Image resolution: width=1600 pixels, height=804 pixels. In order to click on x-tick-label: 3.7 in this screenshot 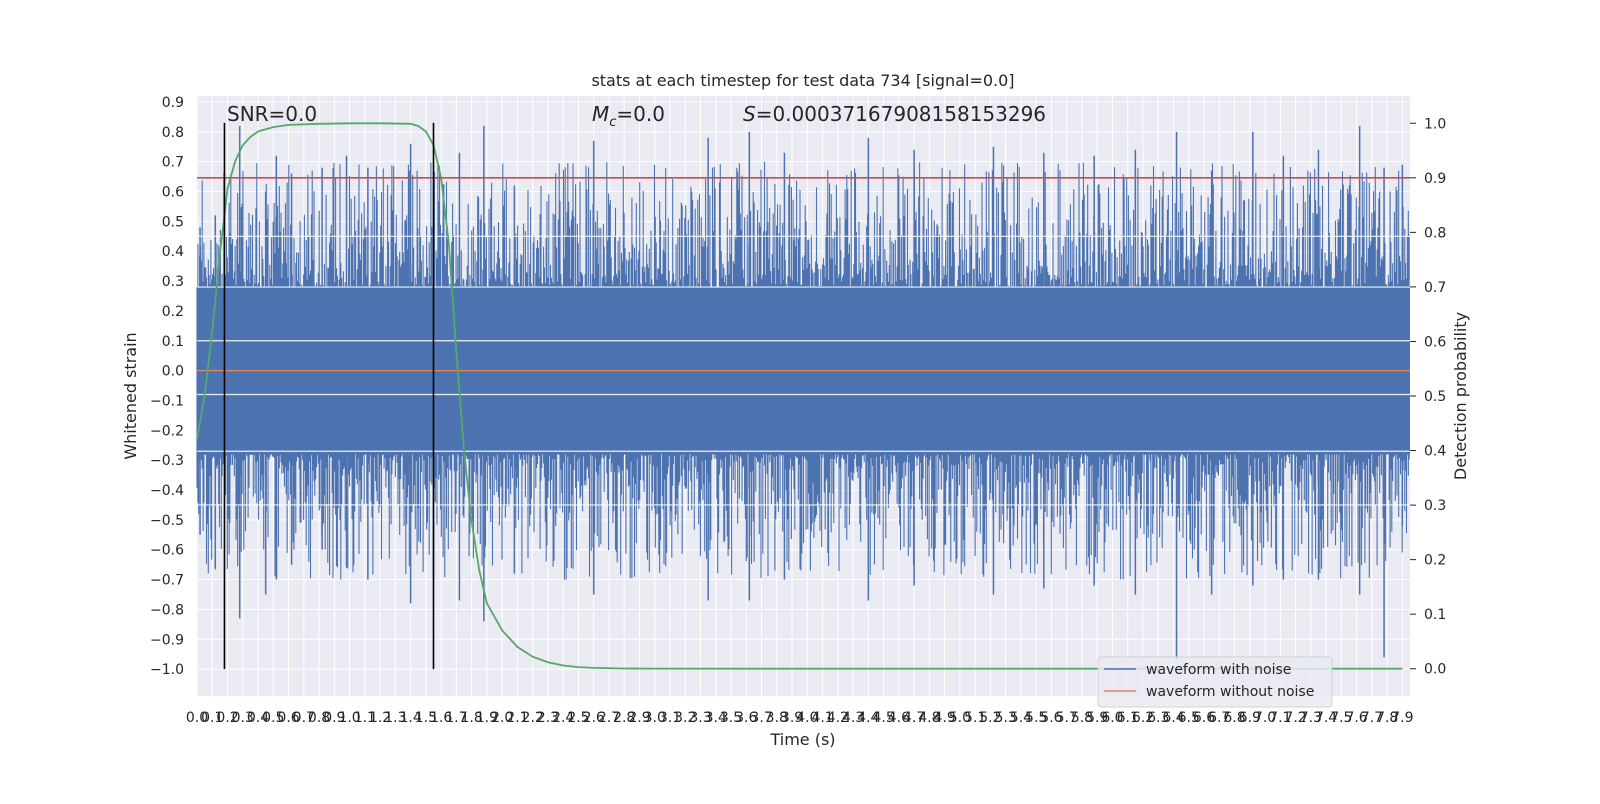, I will do `click(761, 718)`.